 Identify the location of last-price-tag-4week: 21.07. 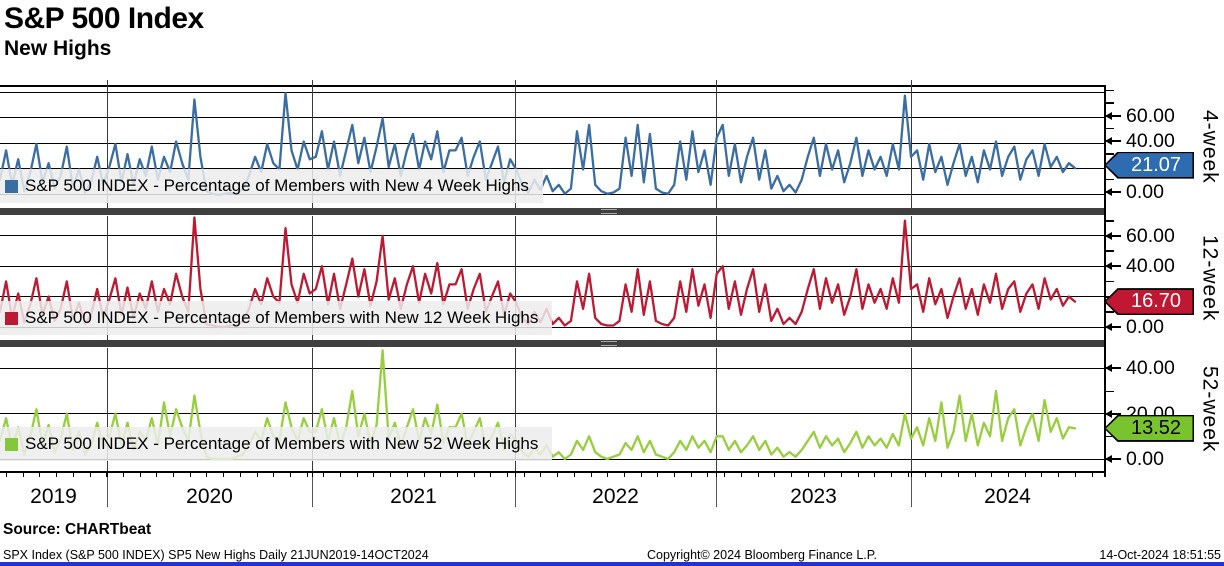
(1149, 165).